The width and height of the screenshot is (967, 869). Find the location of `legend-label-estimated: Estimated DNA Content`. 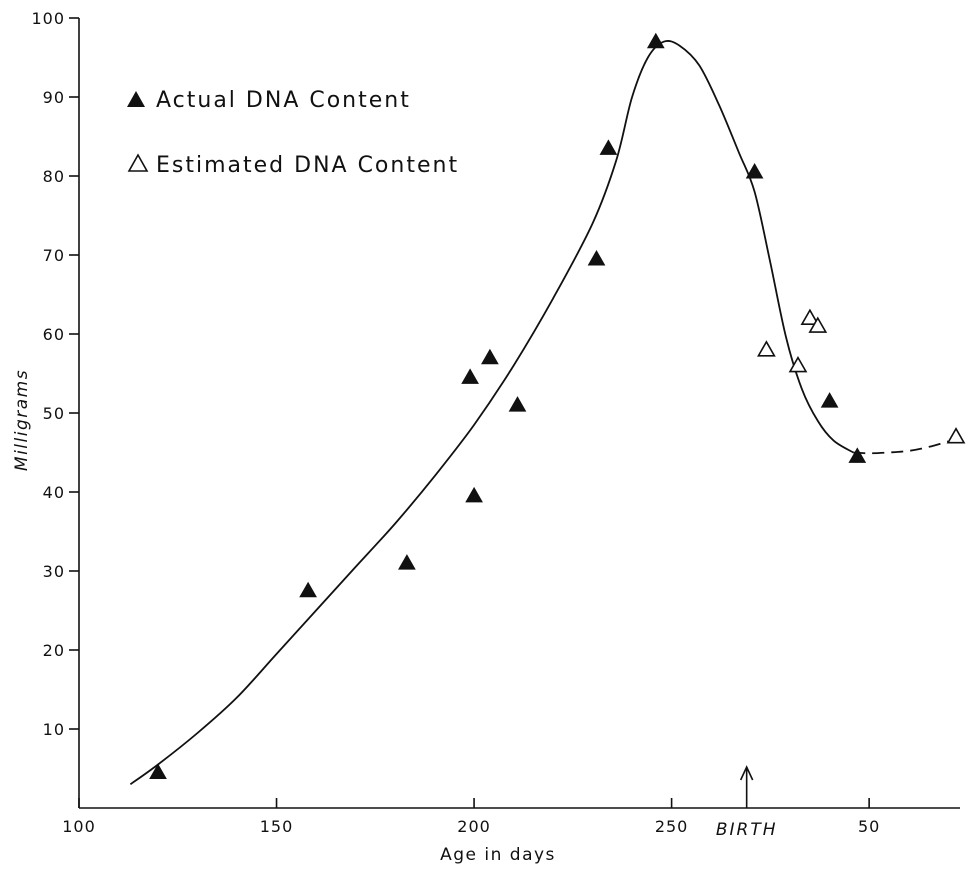

legend-label-estimated: Estimated DNA Content is located at coordinates (307, 165).